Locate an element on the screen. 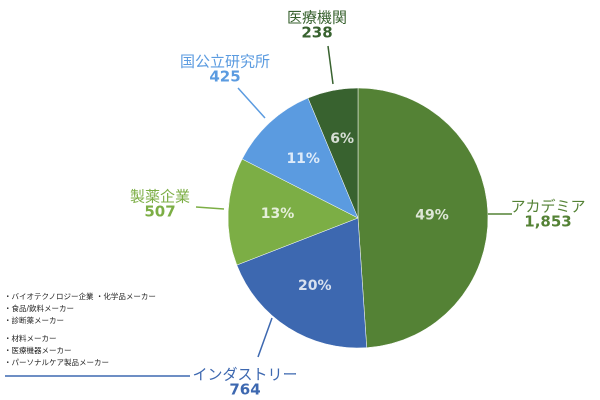  percent-label: 49% is located at coordinates (432, 216).